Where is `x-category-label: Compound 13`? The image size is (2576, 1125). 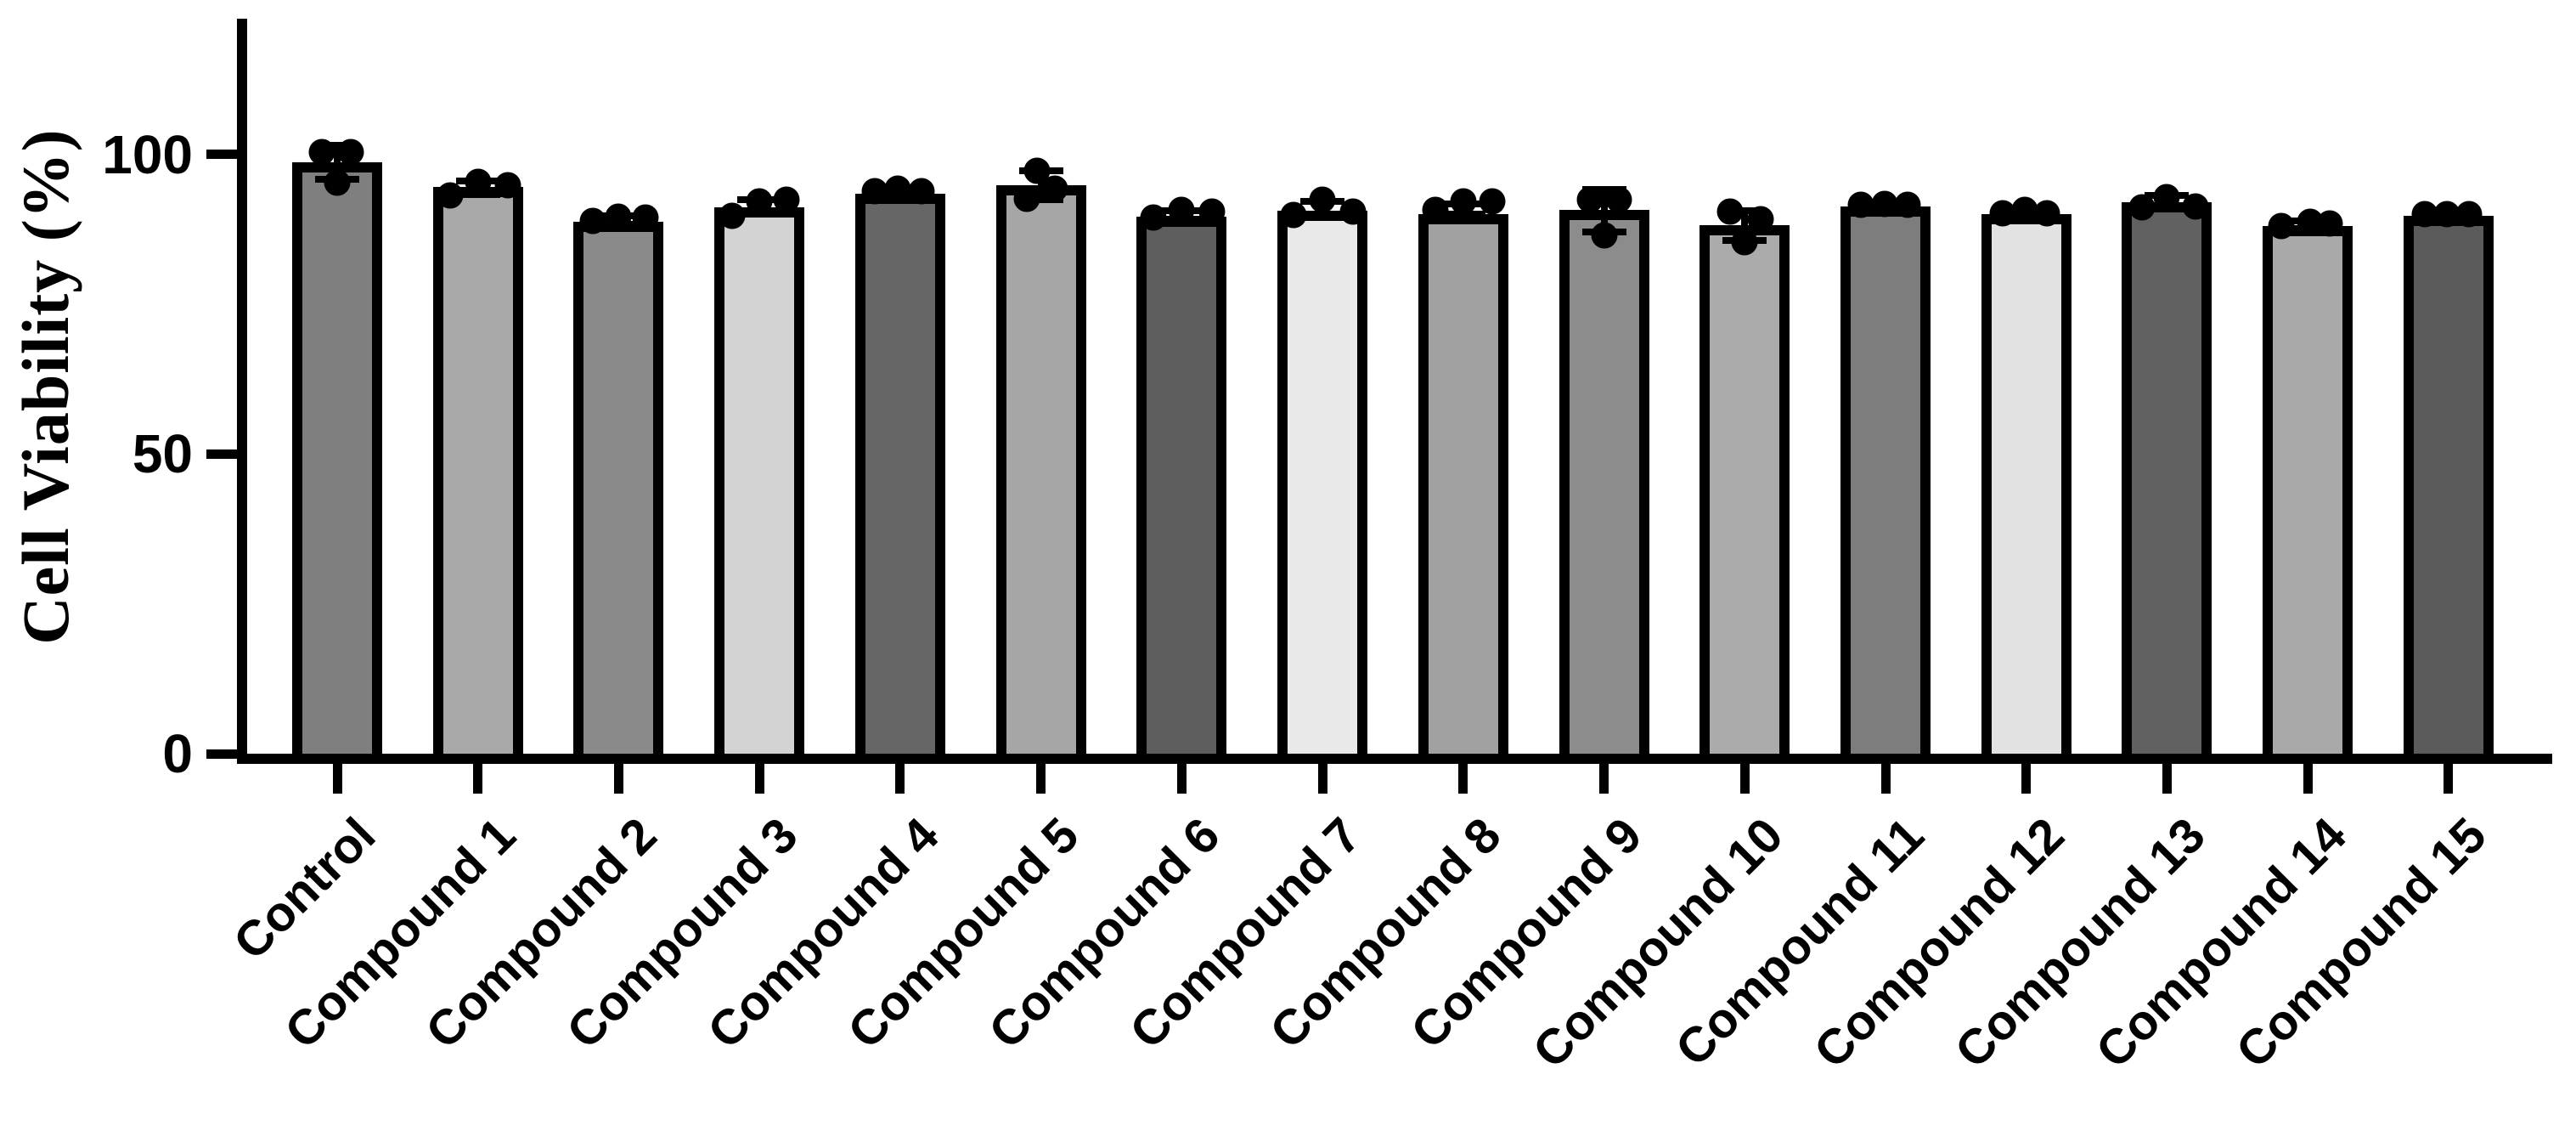 x-category-label: Compound 13 is located at coordinates (2080, 943).